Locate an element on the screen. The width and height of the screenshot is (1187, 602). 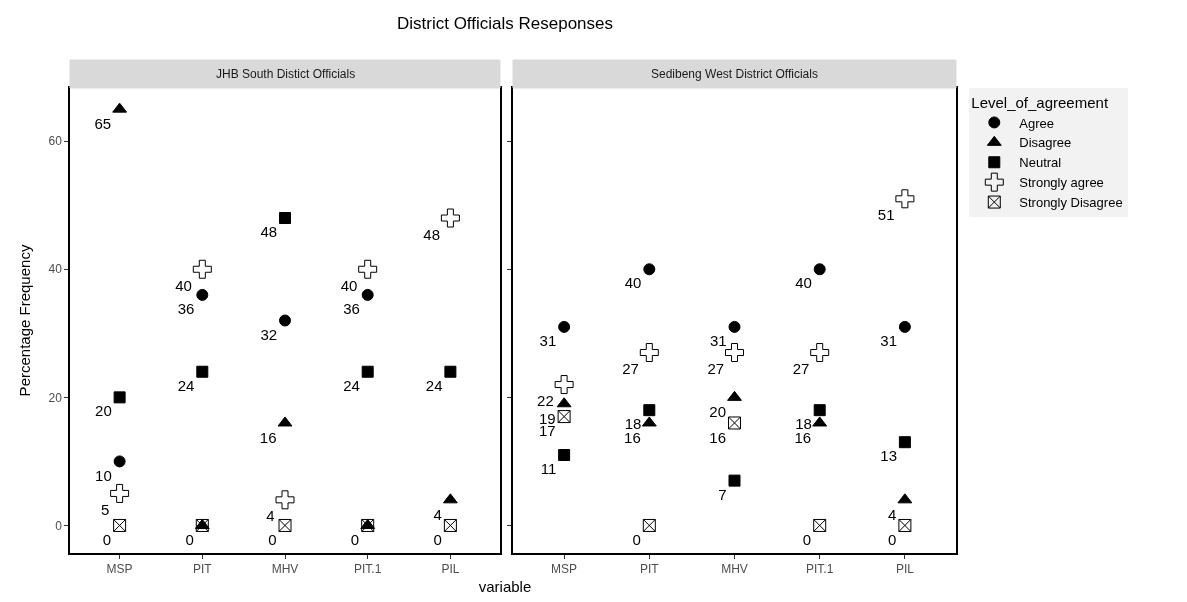
data-label: 32 is located at coordinates (269, 334).